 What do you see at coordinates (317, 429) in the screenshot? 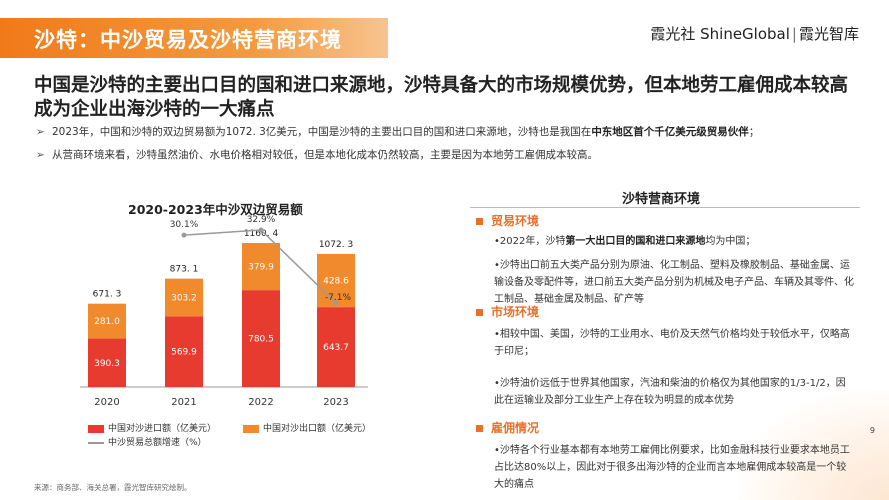
I see `legend-label-export: 中国对沙出口额（亿美元）` at bounding box center [317, 429].